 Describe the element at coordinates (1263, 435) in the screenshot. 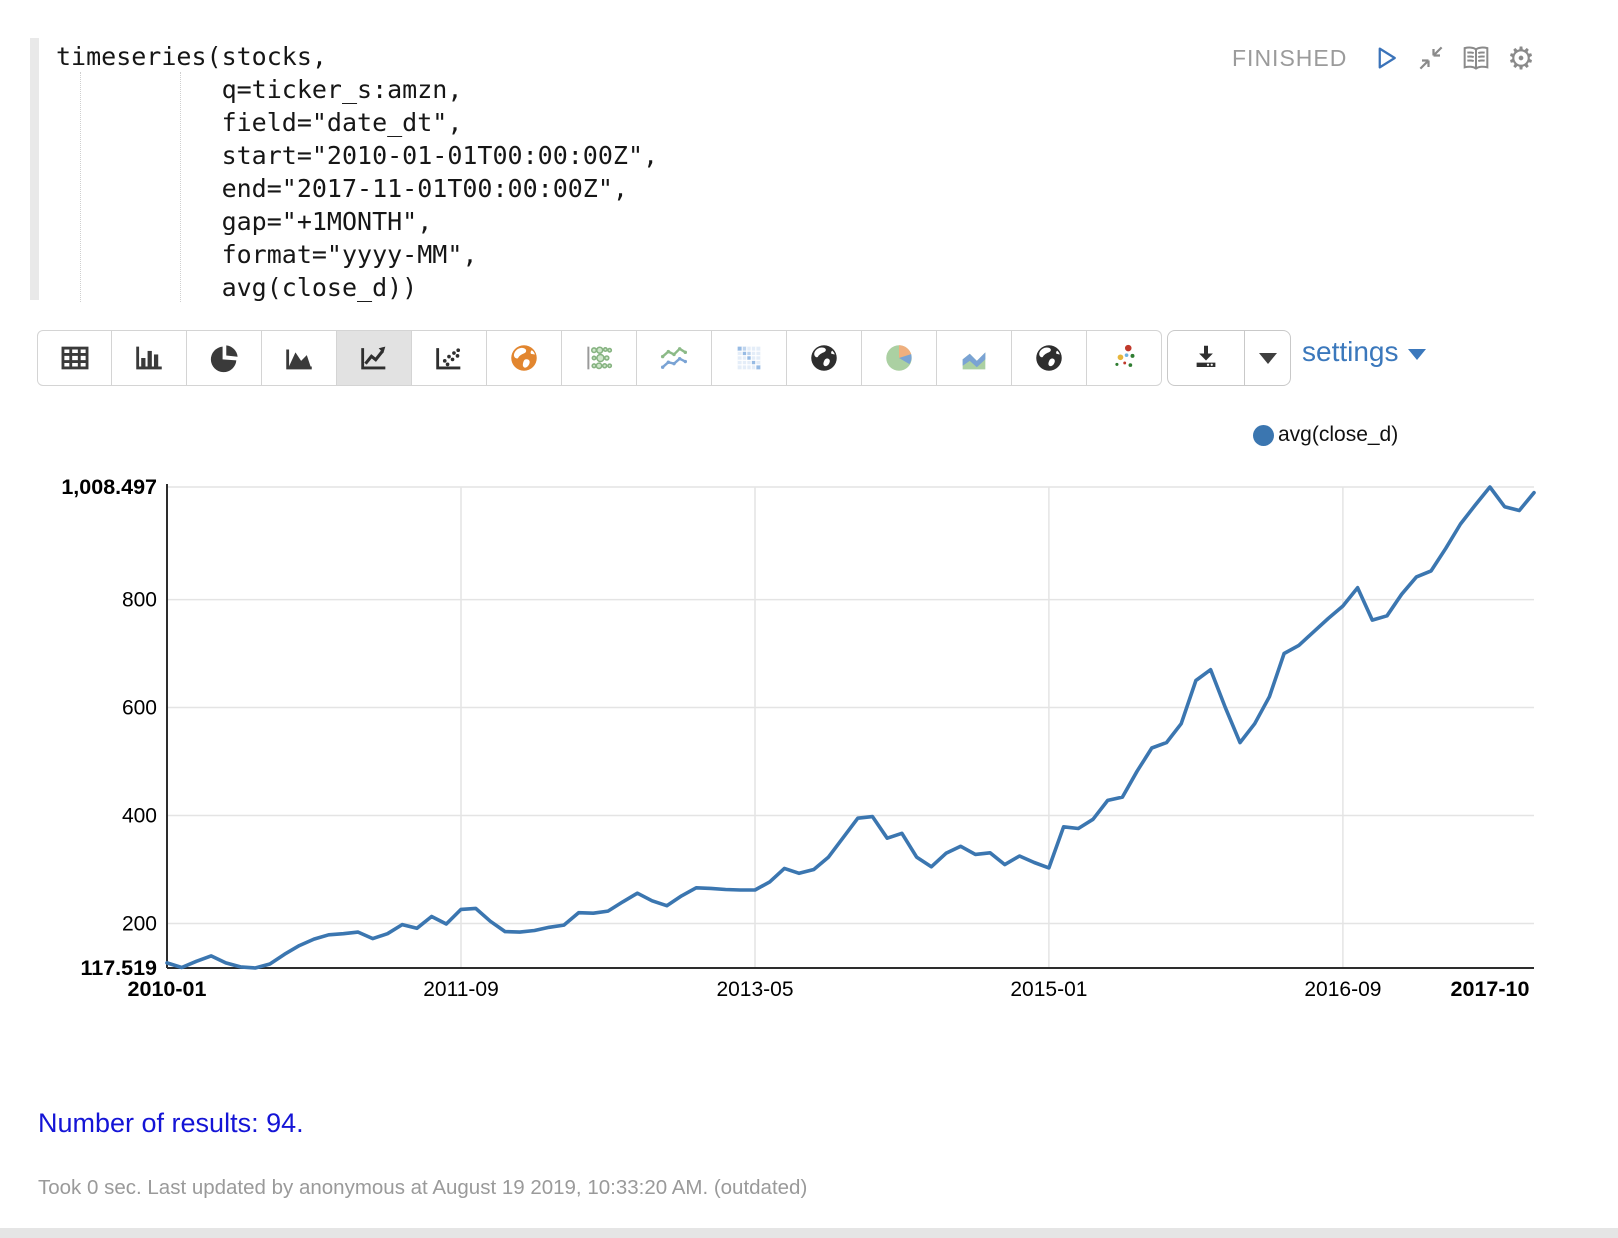

I see `legend-dot-icon` at that location.